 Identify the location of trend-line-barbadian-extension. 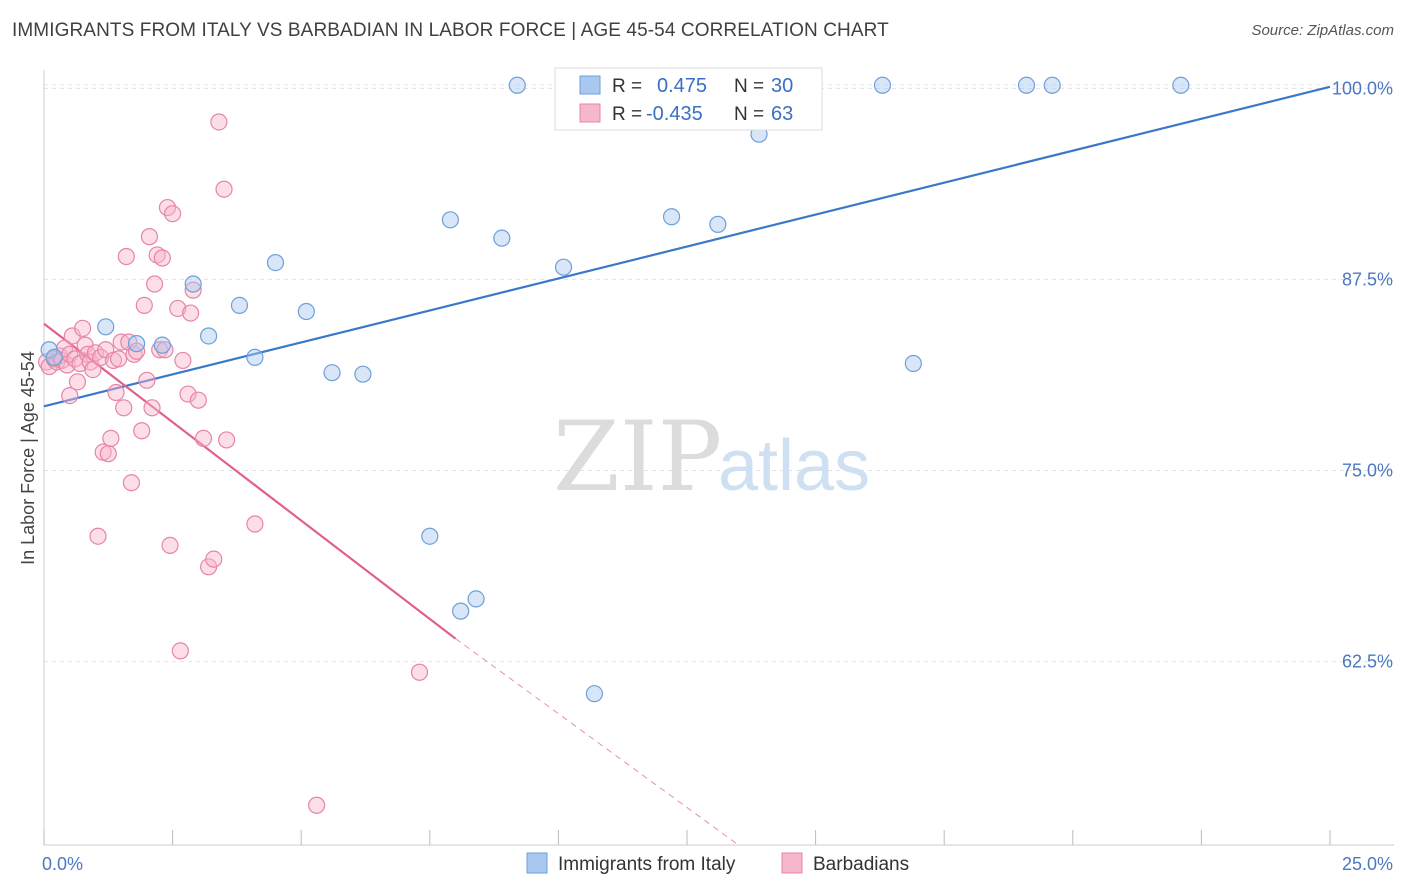
(597, 742).